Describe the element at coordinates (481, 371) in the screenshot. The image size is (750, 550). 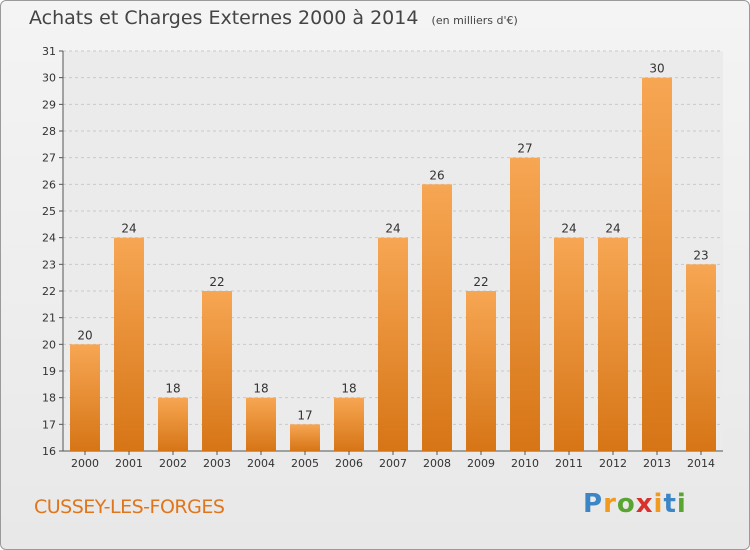
I see `bar-2009` at that location.